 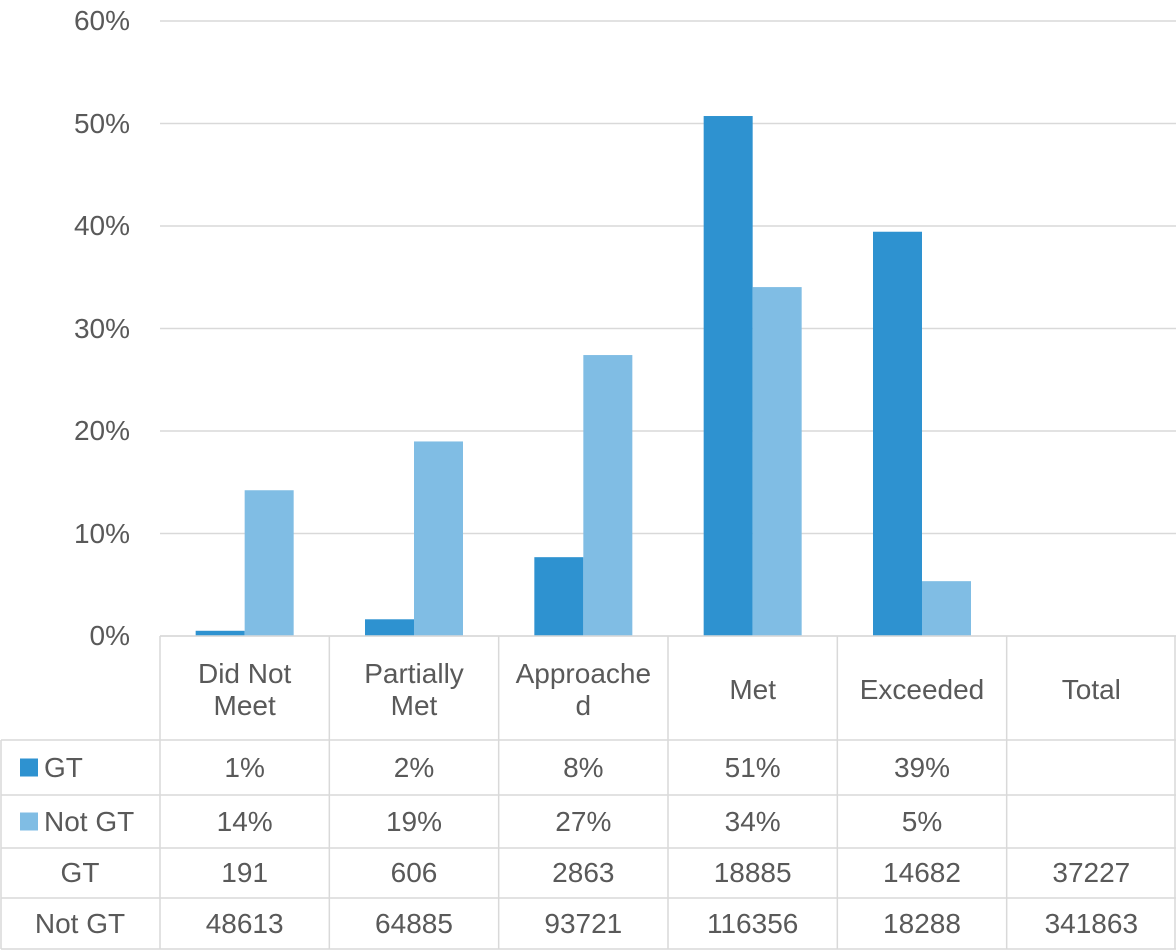 What do you see at coordinates (752, 767) in the screenshot?
I see `table-cell: 51%` at bounding box center [752, 767].